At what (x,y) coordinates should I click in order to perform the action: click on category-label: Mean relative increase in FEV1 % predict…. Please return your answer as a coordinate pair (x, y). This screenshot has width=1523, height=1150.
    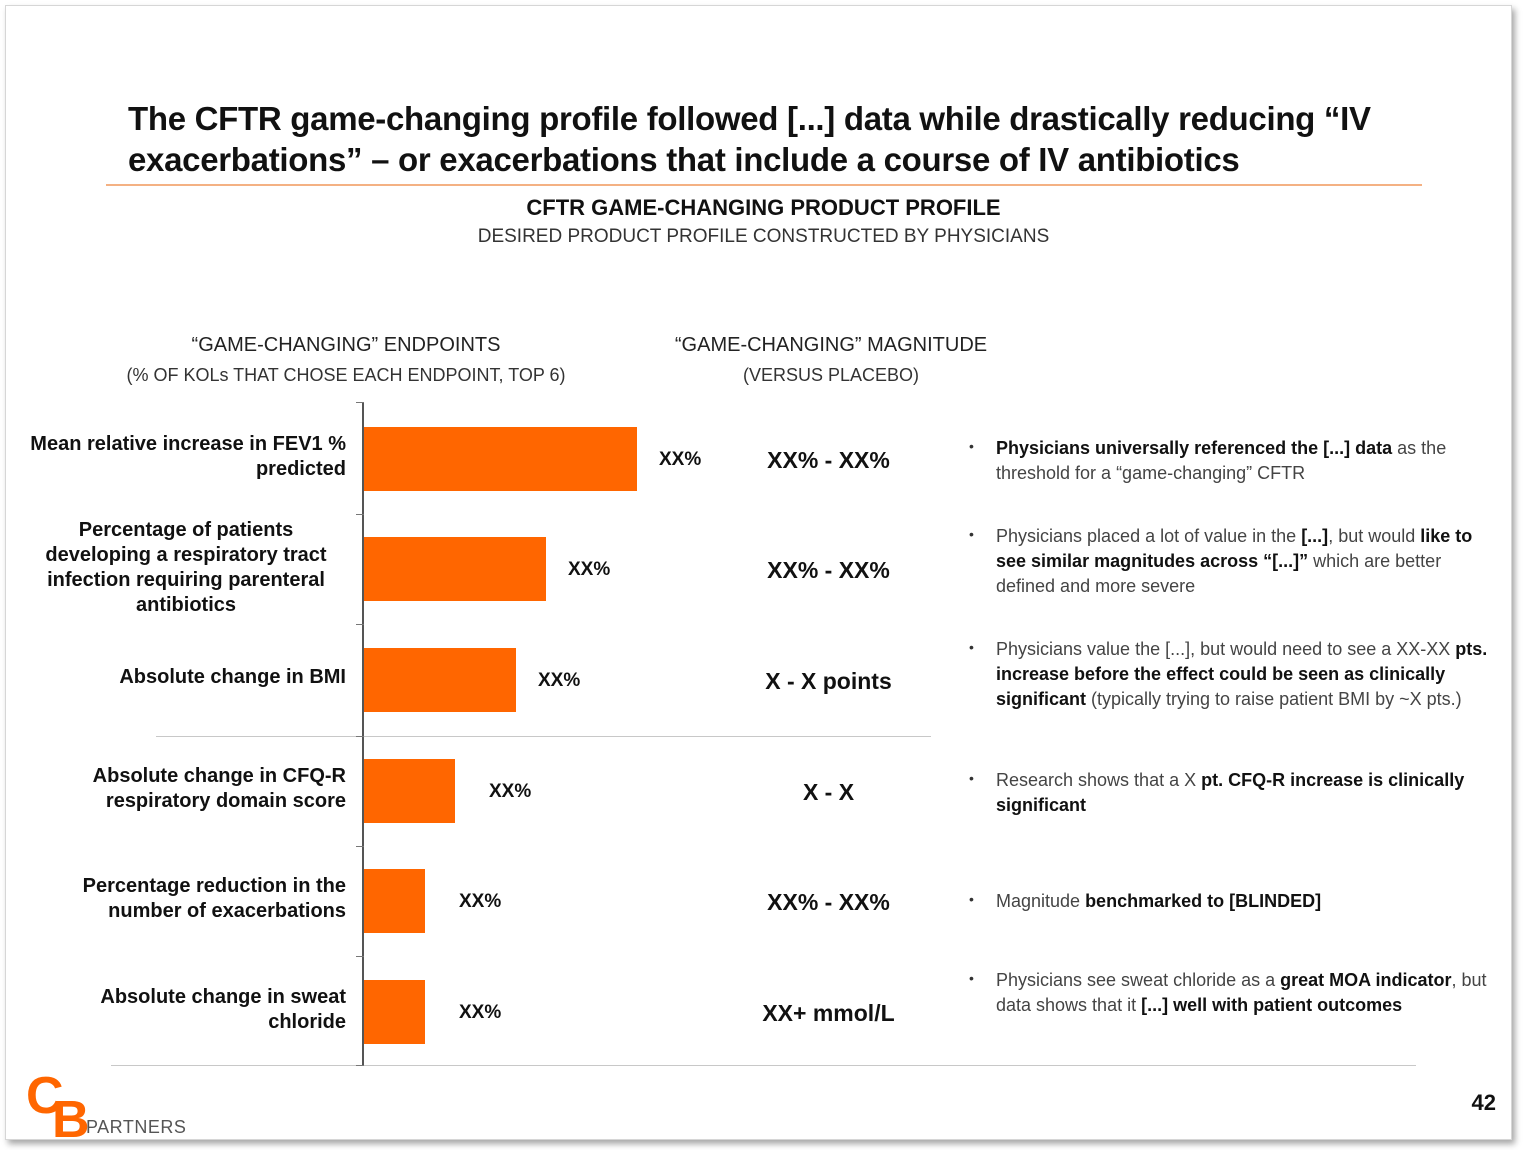
    Looking at the image, I should click on (188, 456).